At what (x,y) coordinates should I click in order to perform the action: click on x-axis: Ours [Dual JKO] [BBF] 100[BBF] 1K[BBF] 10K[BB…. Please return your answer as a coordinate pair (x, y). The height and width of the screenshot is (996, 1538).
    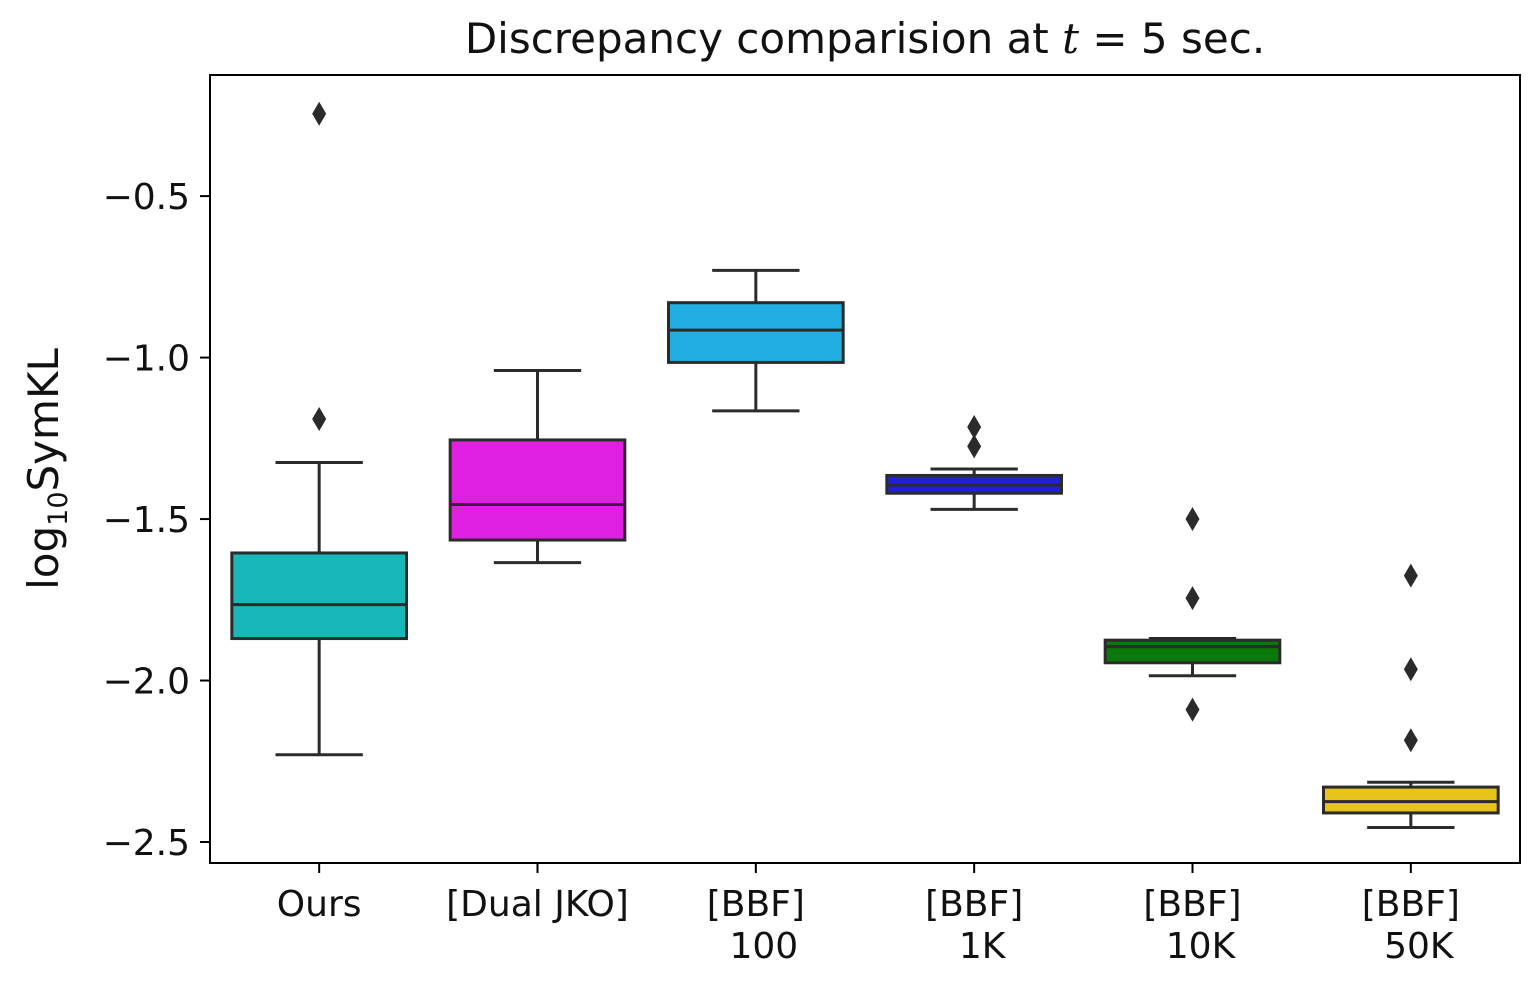
    Looking at the image, I should click on (868, 915).